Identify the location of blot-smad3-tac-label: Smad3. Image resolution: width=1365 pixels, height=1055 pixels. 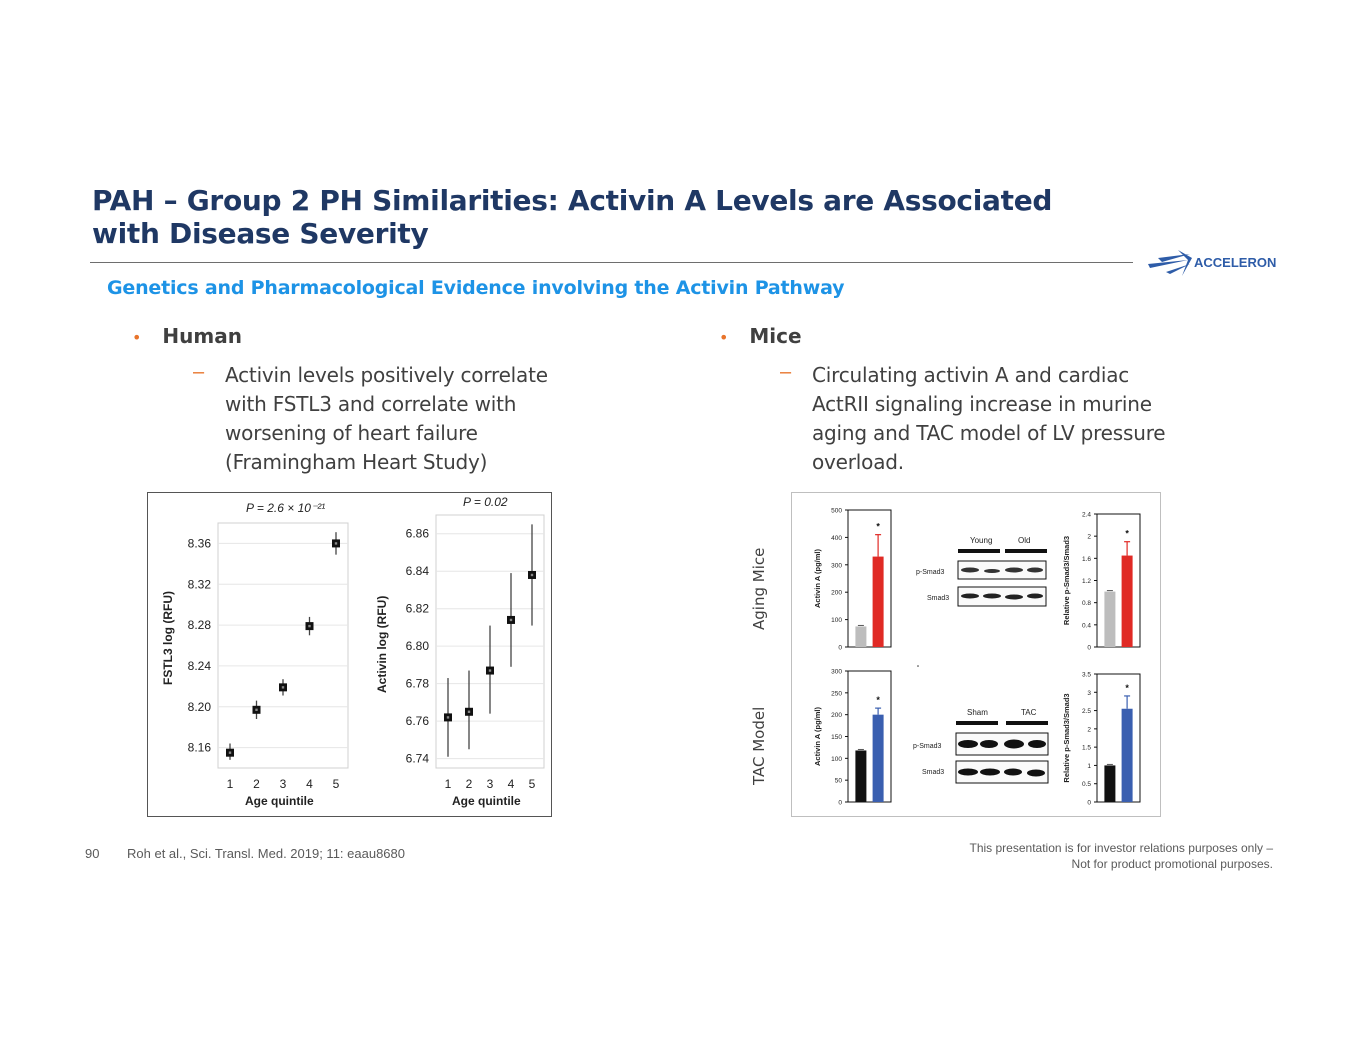
(933, 772).